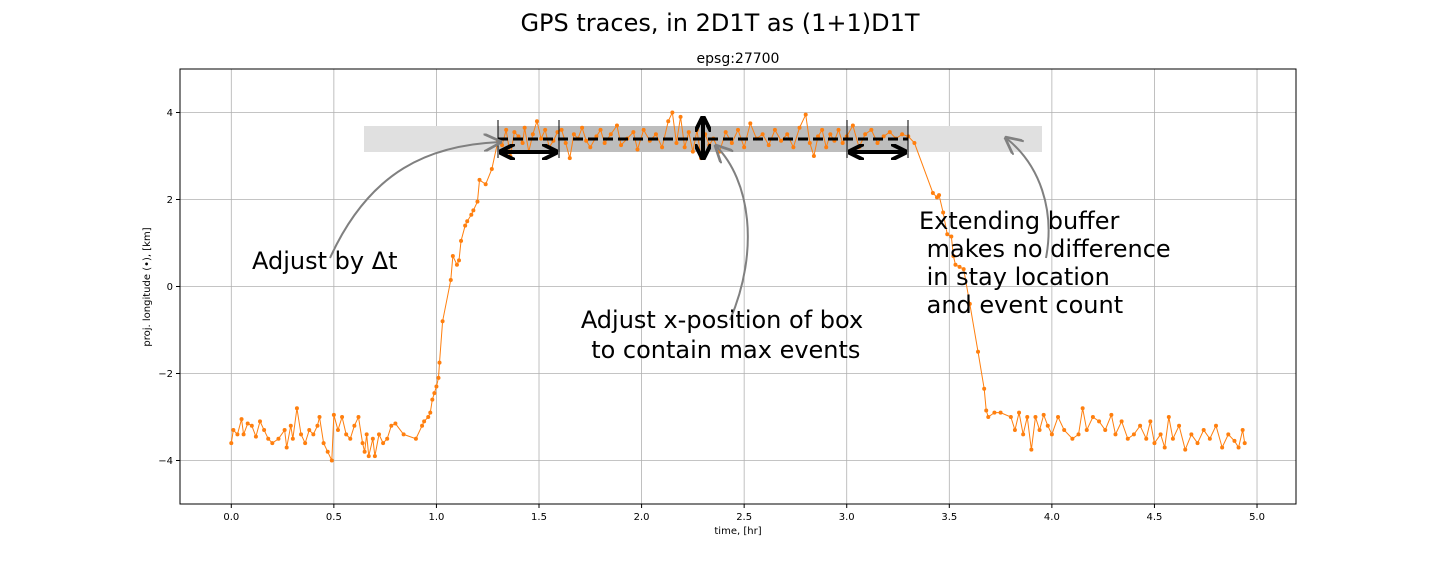 The width and height of the screenshot is (1440, 576). What do you see at coordinates (334, 517) in the screenshot?
I see `x-tick-label: 0.5` at bounding box center [334, 517].